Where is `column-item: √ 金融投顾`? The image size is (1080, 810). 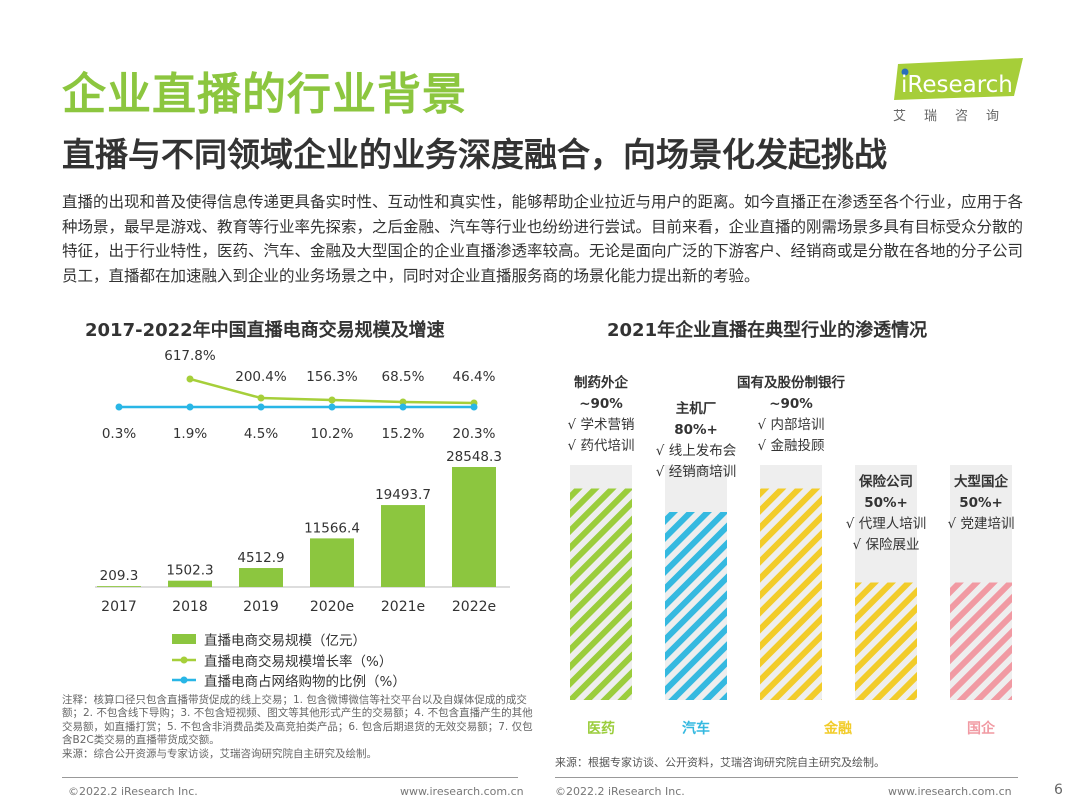
column-item: √ 金融投顾 is located at coordinates (791, 446).